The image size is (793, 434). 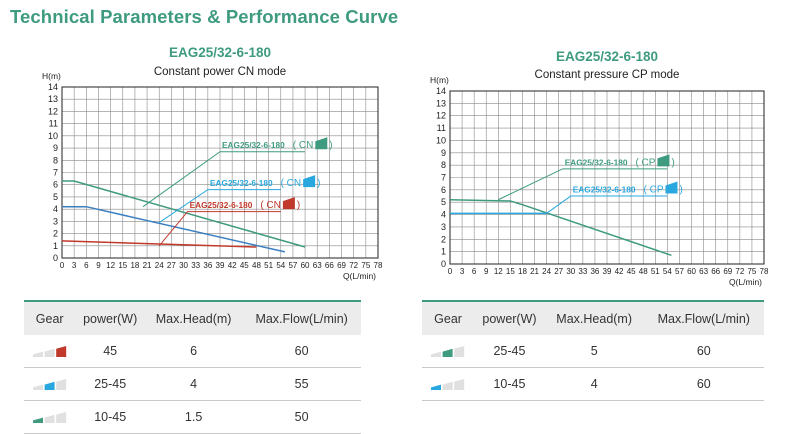 What do you see at coordinates (450, 271) in the screenshot?
I see `x-tick-label: 0` at bounding box center [450, 271].